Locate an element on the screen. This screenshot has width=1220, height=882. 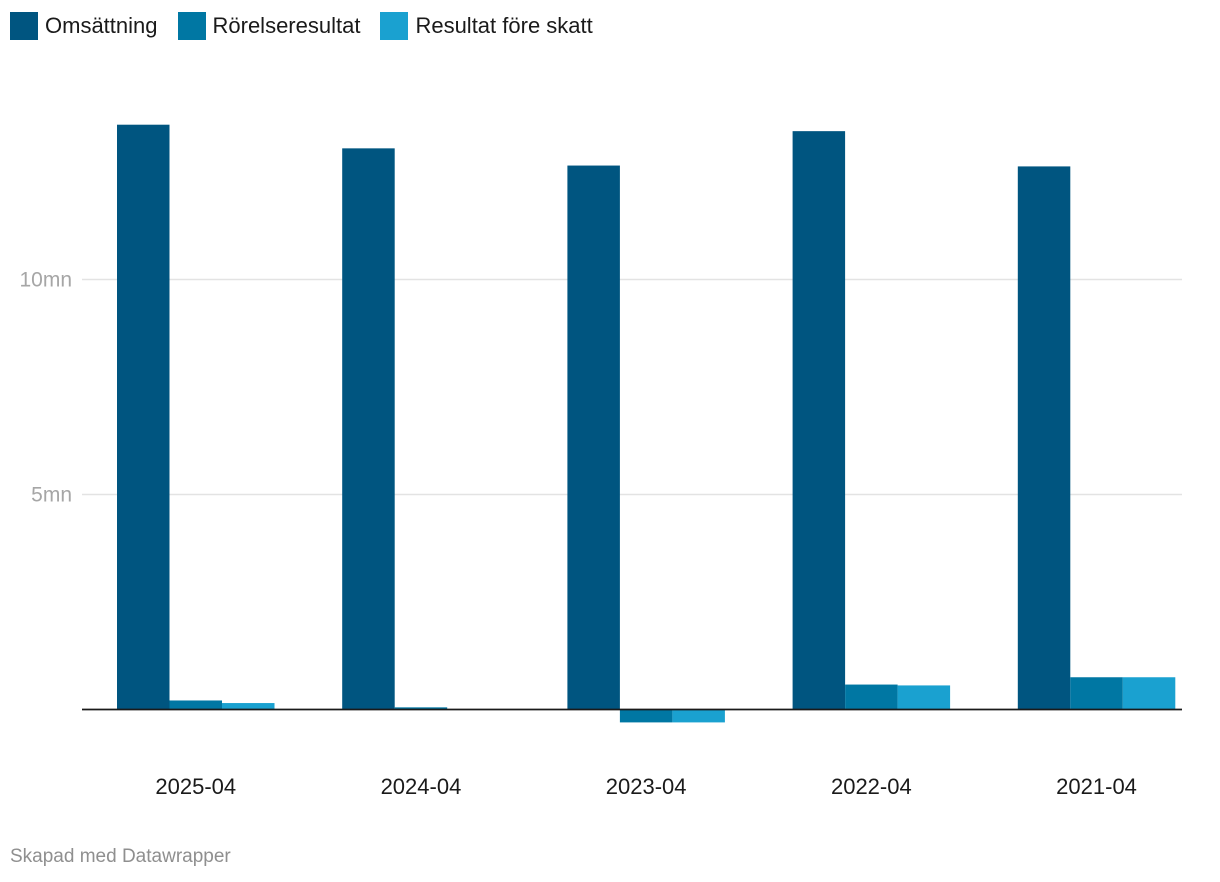
legend-item-resultat-fore-skatt: Resultat före skatt is located at coordinates (486, 26).